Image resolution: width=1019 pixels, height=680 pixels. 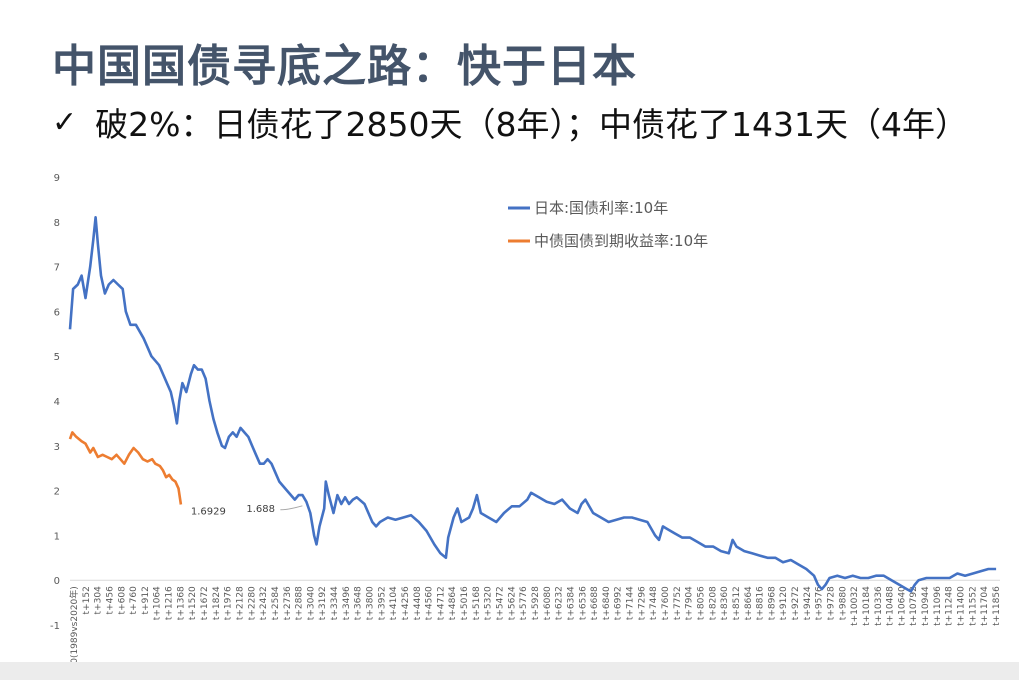 I want to click on x-tick-label: t+1520, so click(x=193, y=603).